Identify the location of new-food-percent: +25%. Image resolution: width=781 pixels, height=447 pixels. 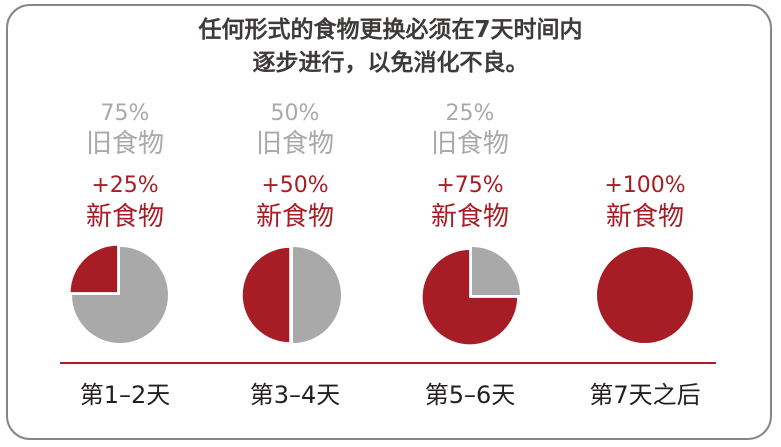
(125, 185).